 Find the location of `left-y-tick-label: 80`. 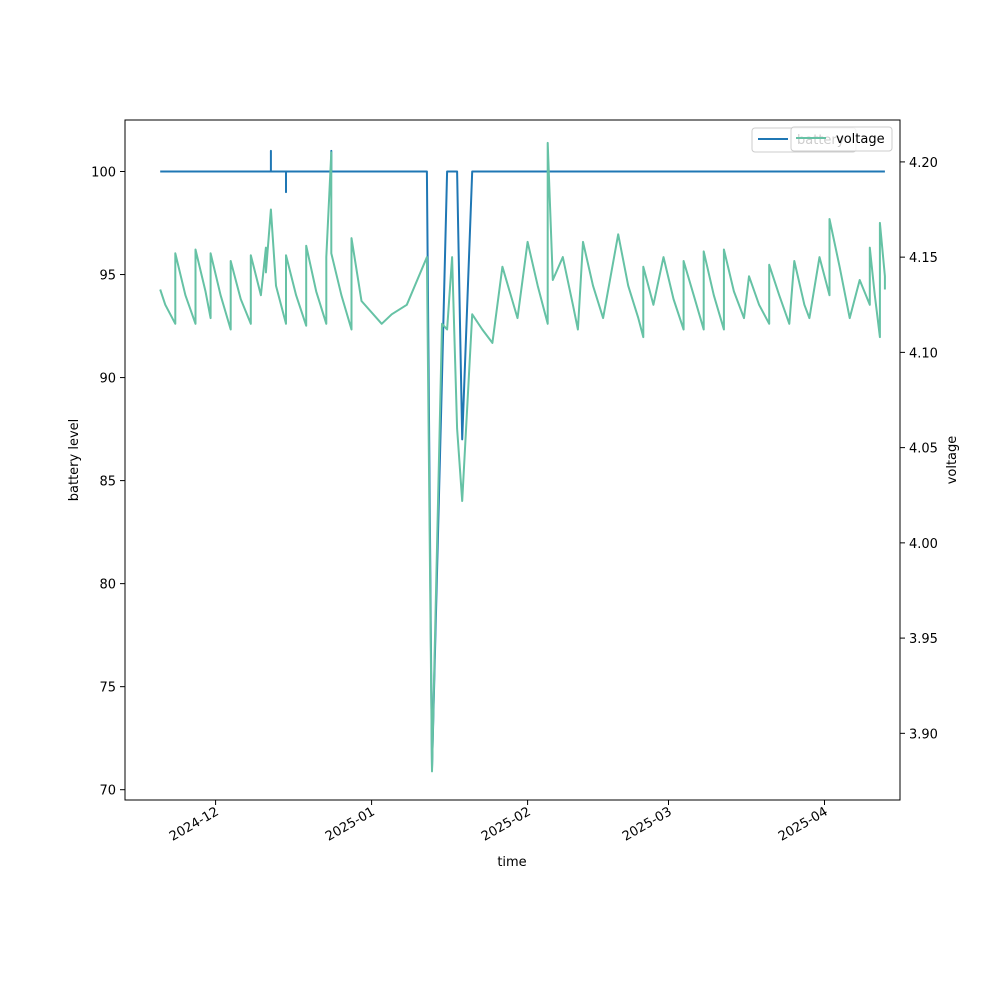

left-y-tick-label: 80 is located at coordinates (107, 585).